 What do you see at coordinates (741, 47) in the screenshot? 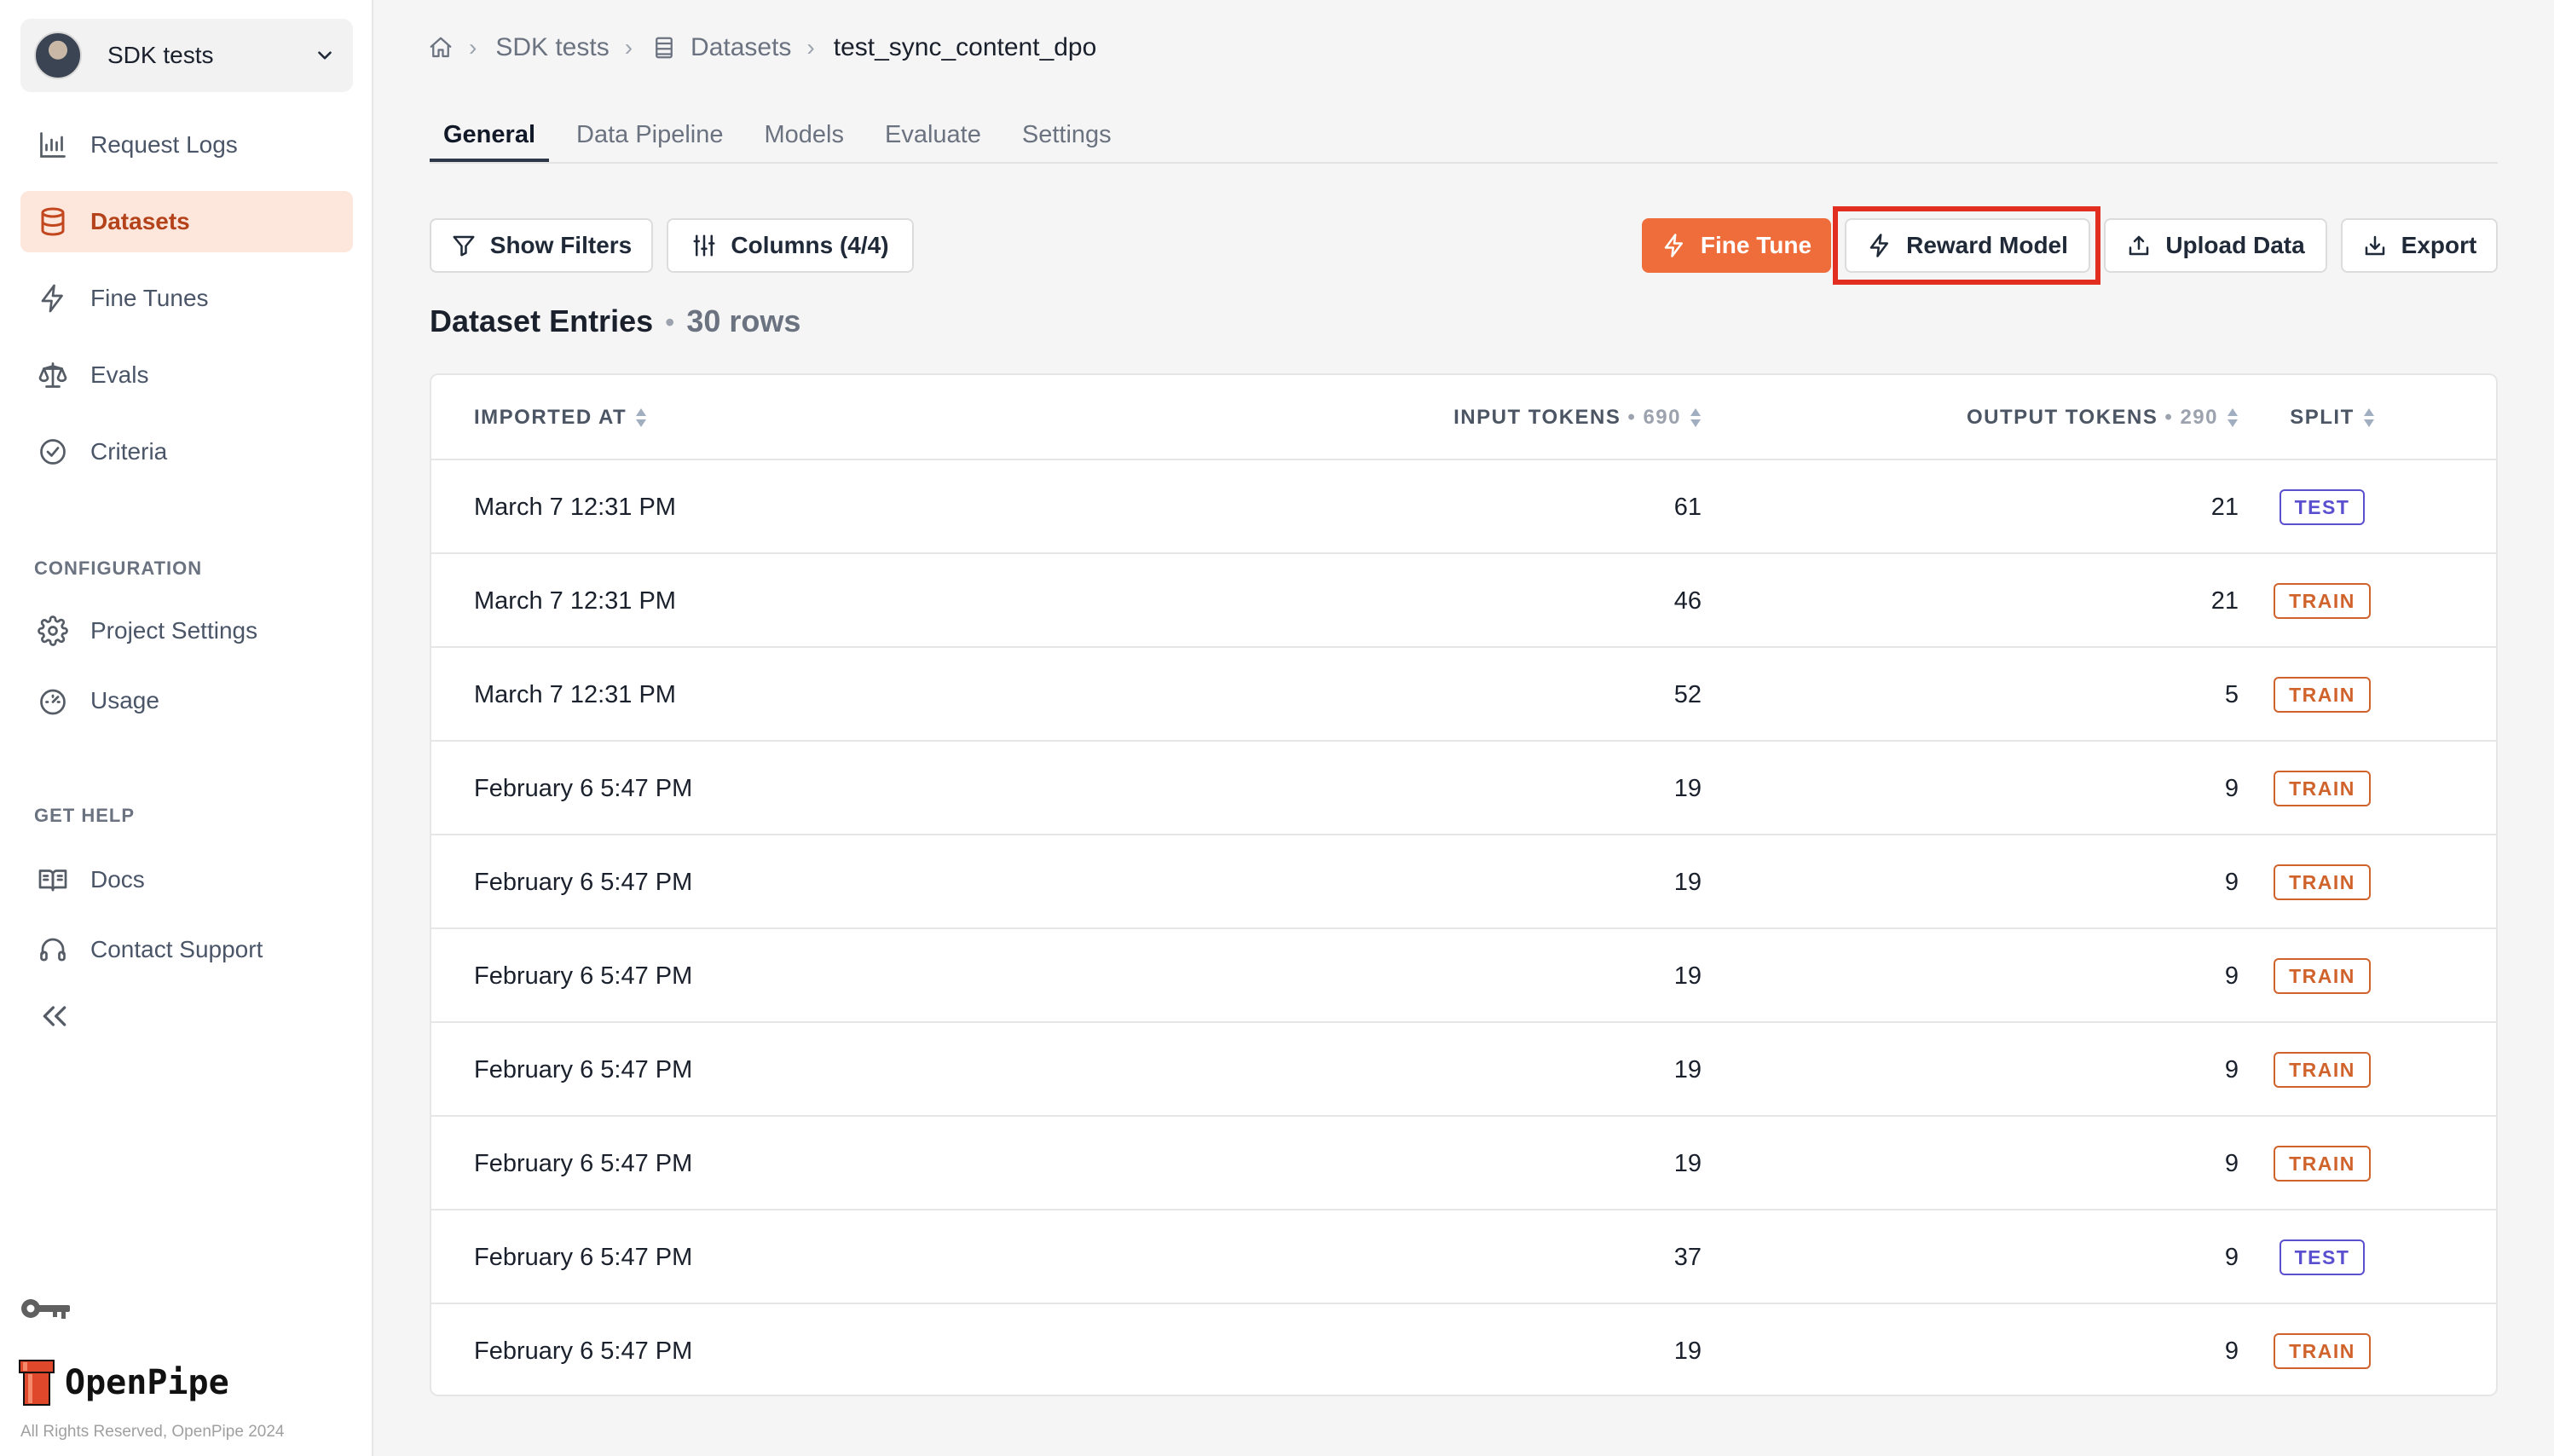
I see `breadcrumb-datasets: Datasets` at bounding box center [741, 47].